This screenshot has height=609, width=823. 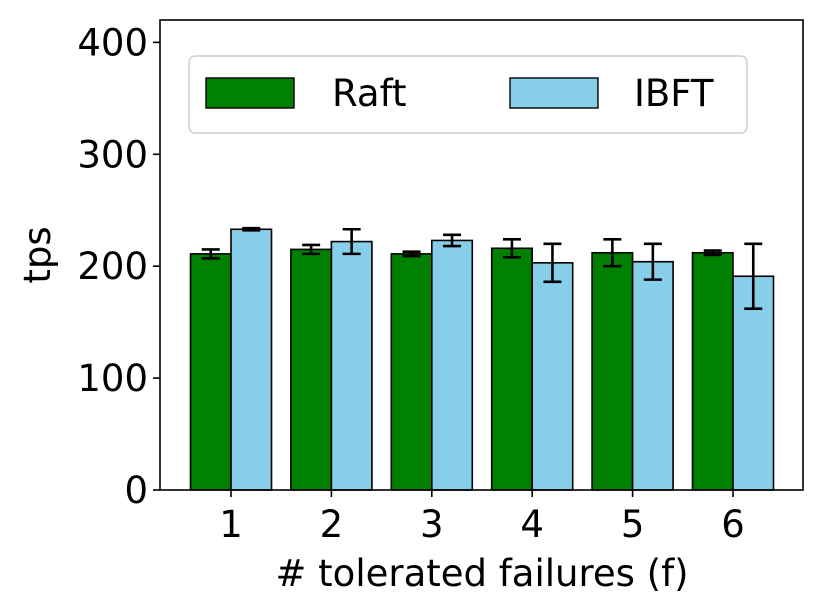 I want to click on legend: Raft IBFT, so click(x=468, y=94).